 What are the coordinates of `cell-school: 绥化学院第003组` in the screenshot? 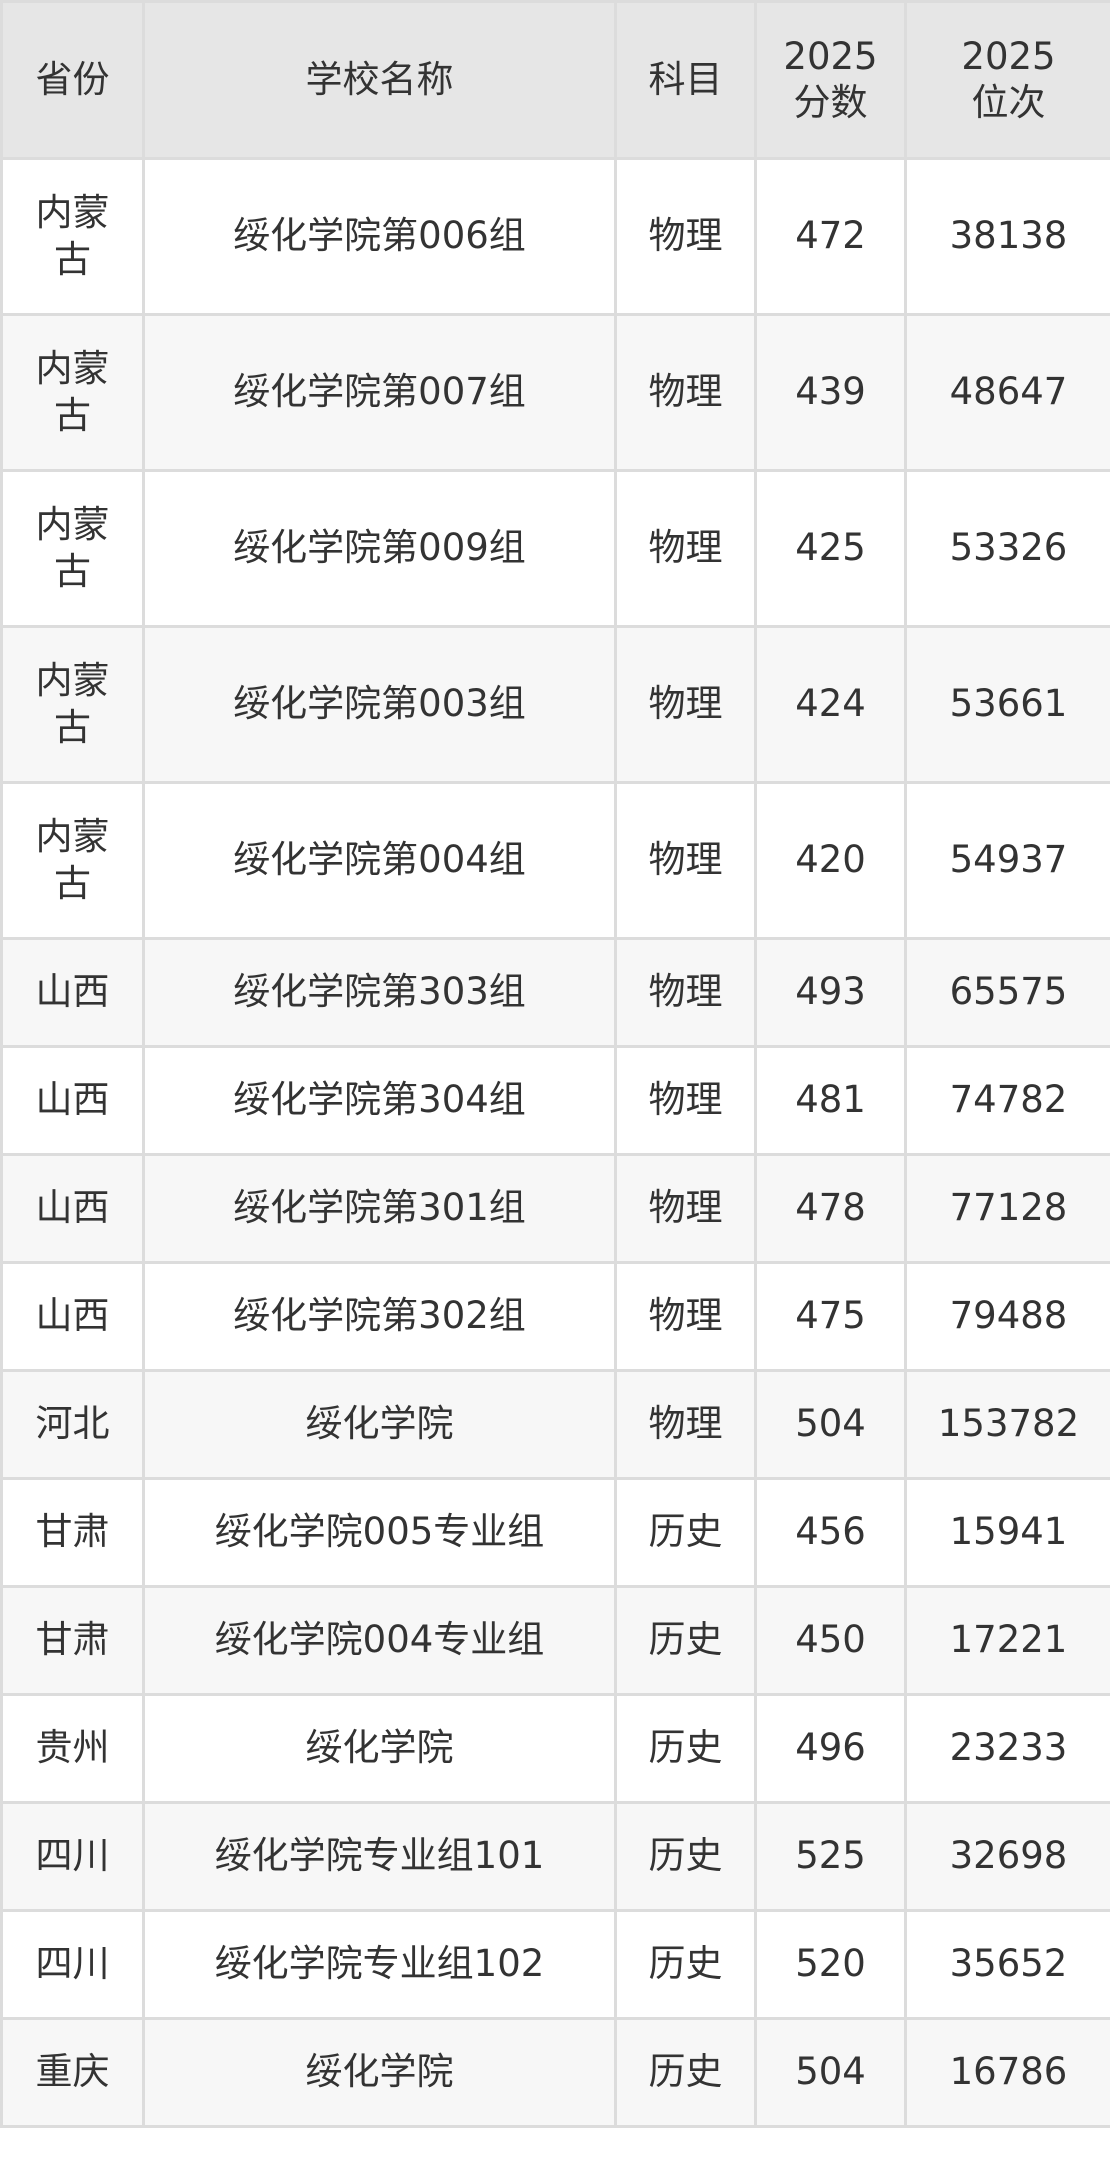 It's located at (379, 704).